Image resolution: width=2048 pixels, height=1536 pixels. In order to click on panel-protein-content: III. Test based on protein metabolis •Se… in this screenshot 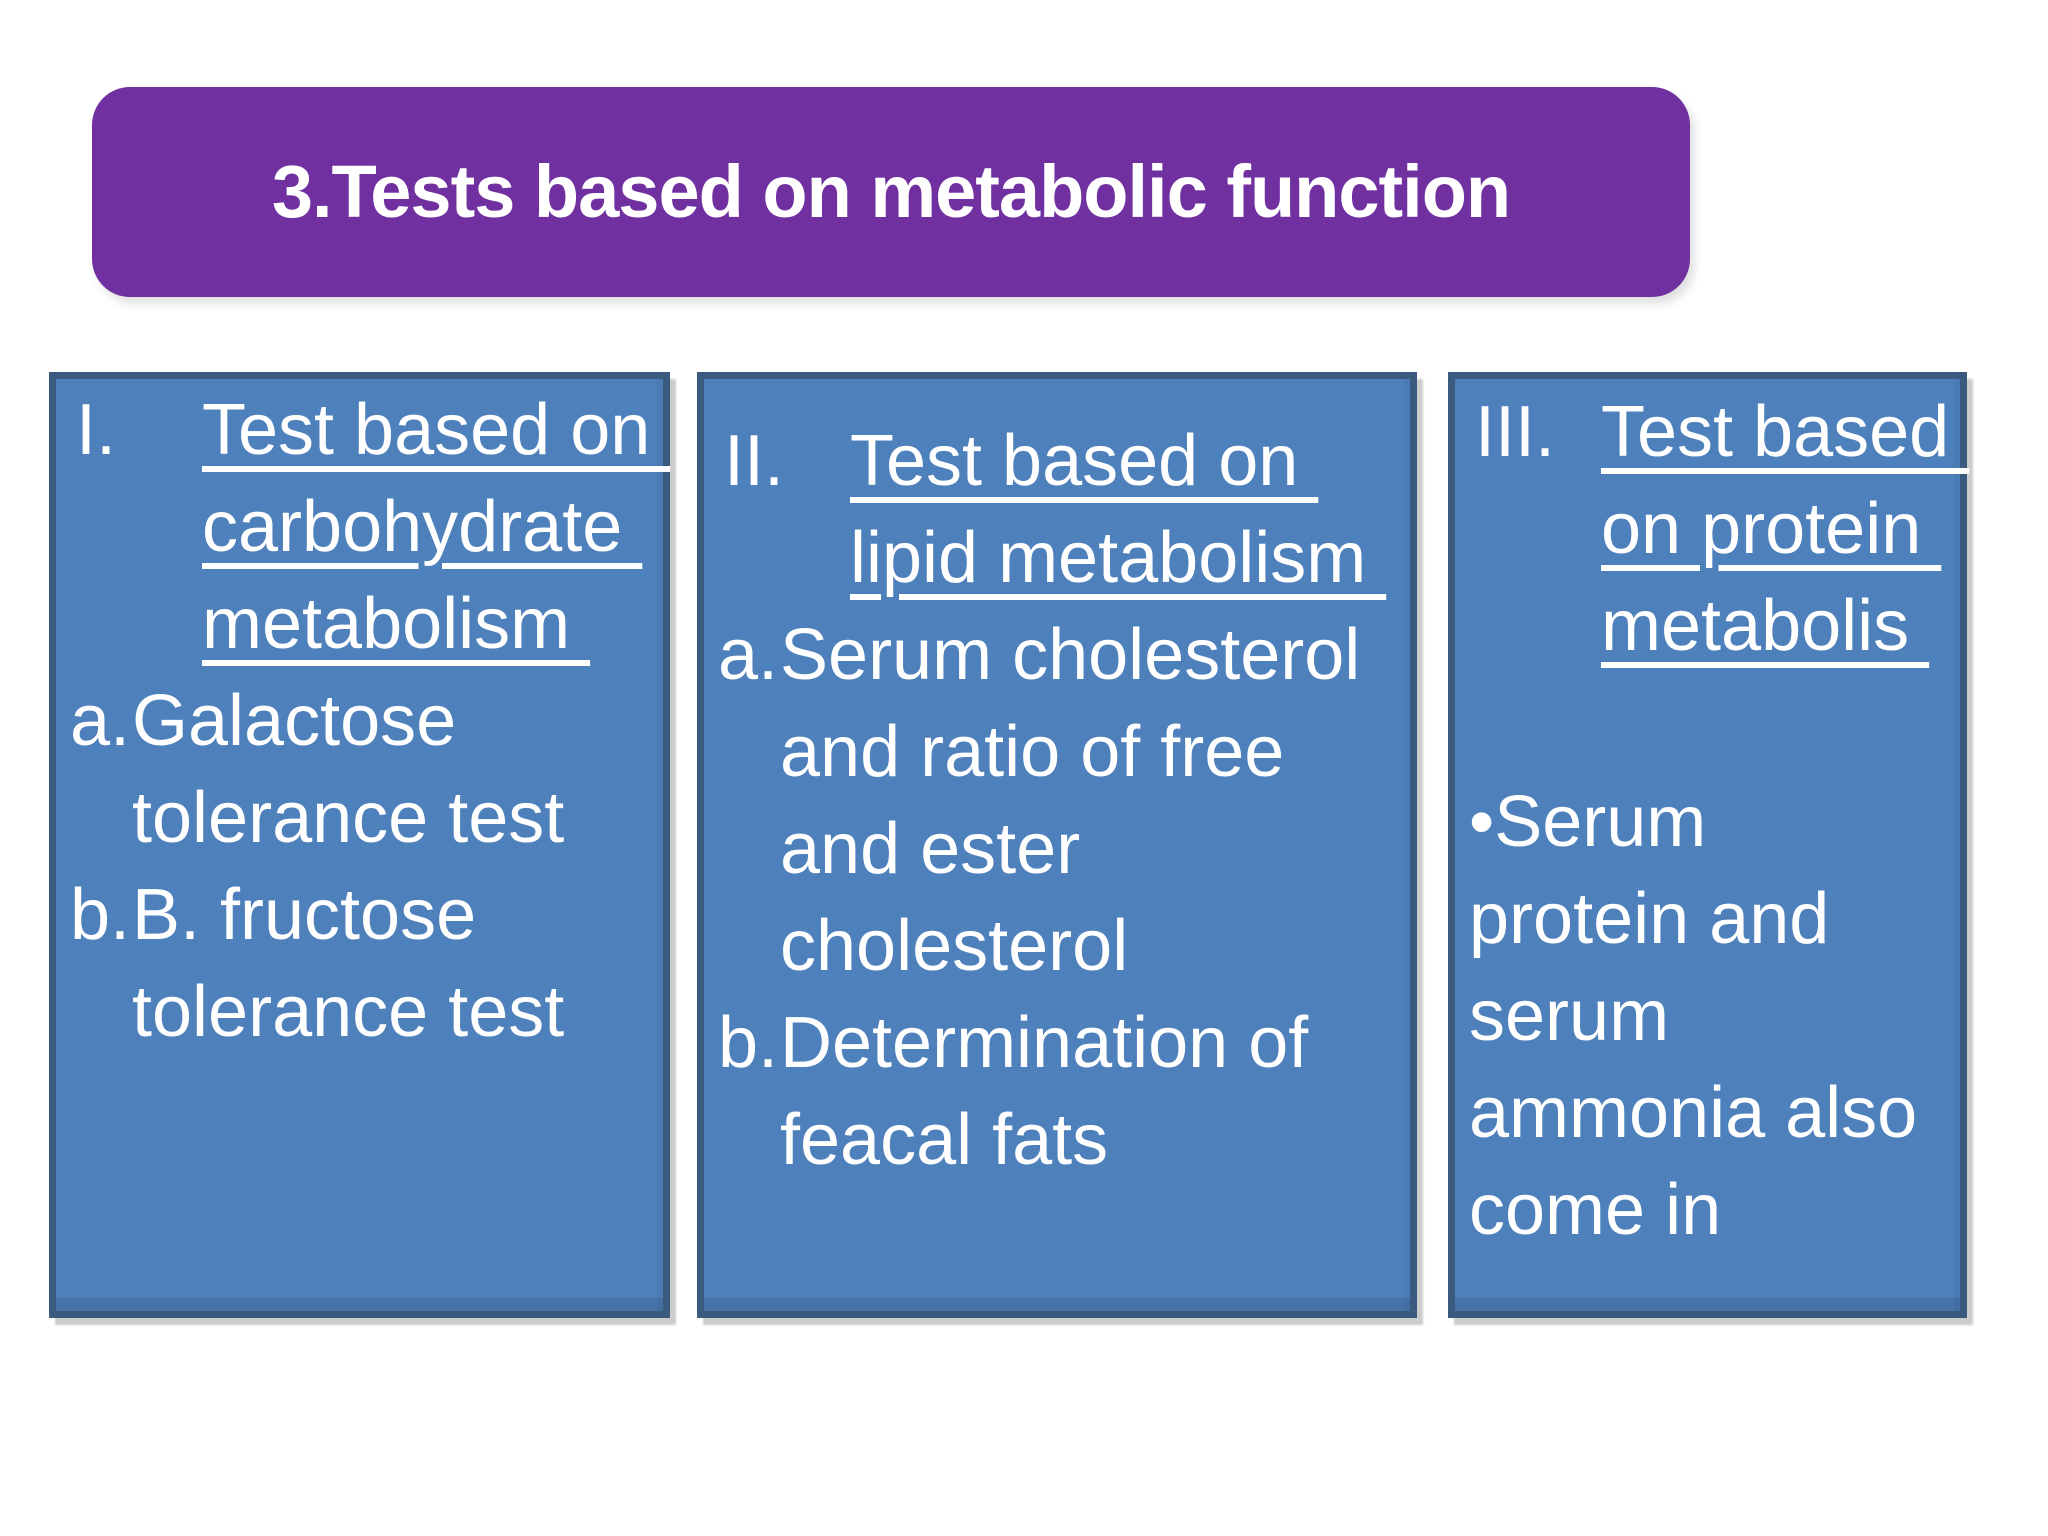, I will do `click(1707, 819)`.